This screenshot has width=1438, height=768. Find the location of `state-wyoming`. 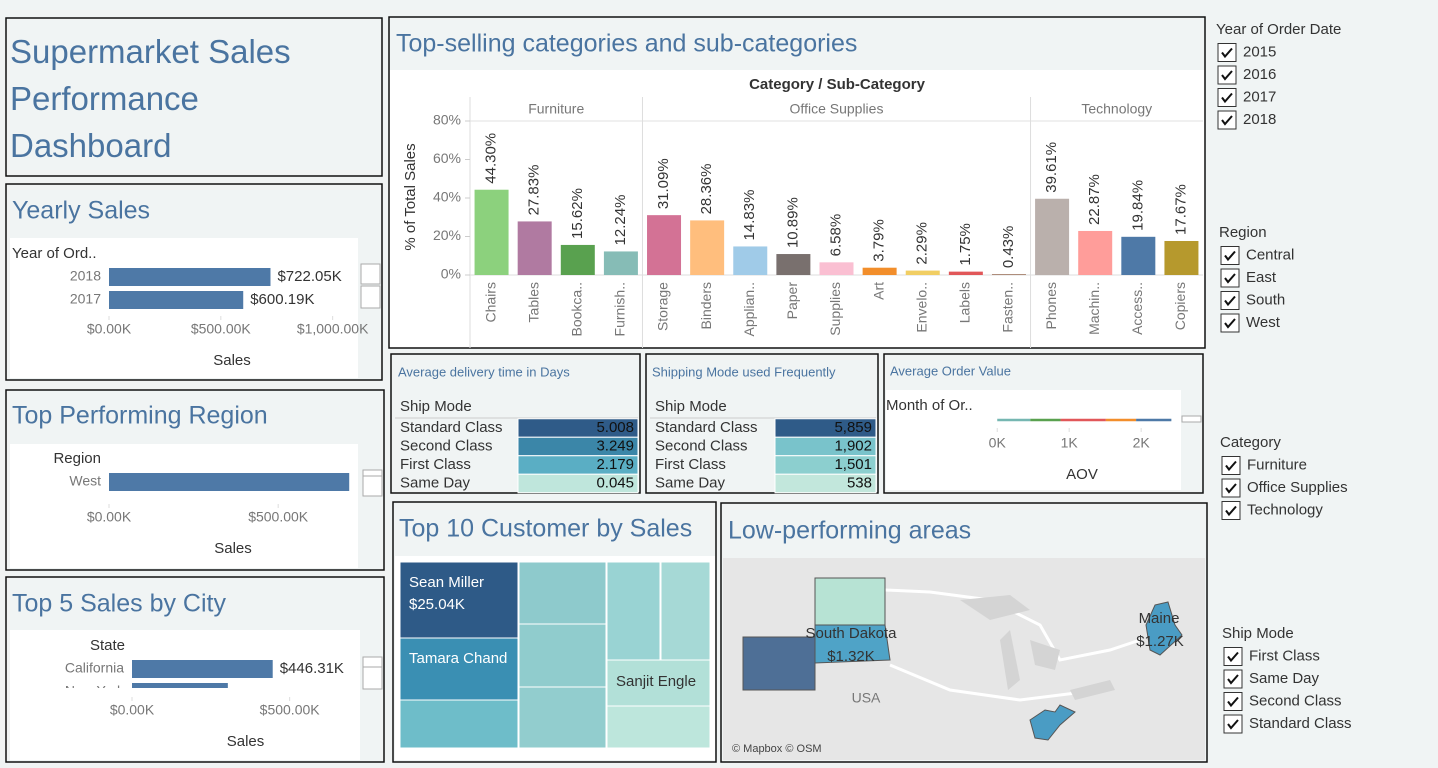

state-wyoming is located at coordinates (779, 663).